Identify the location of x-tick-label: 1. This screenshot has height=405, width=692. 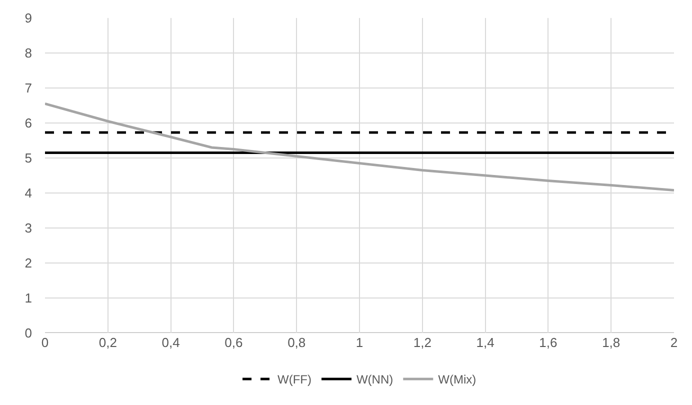
(360, 342).